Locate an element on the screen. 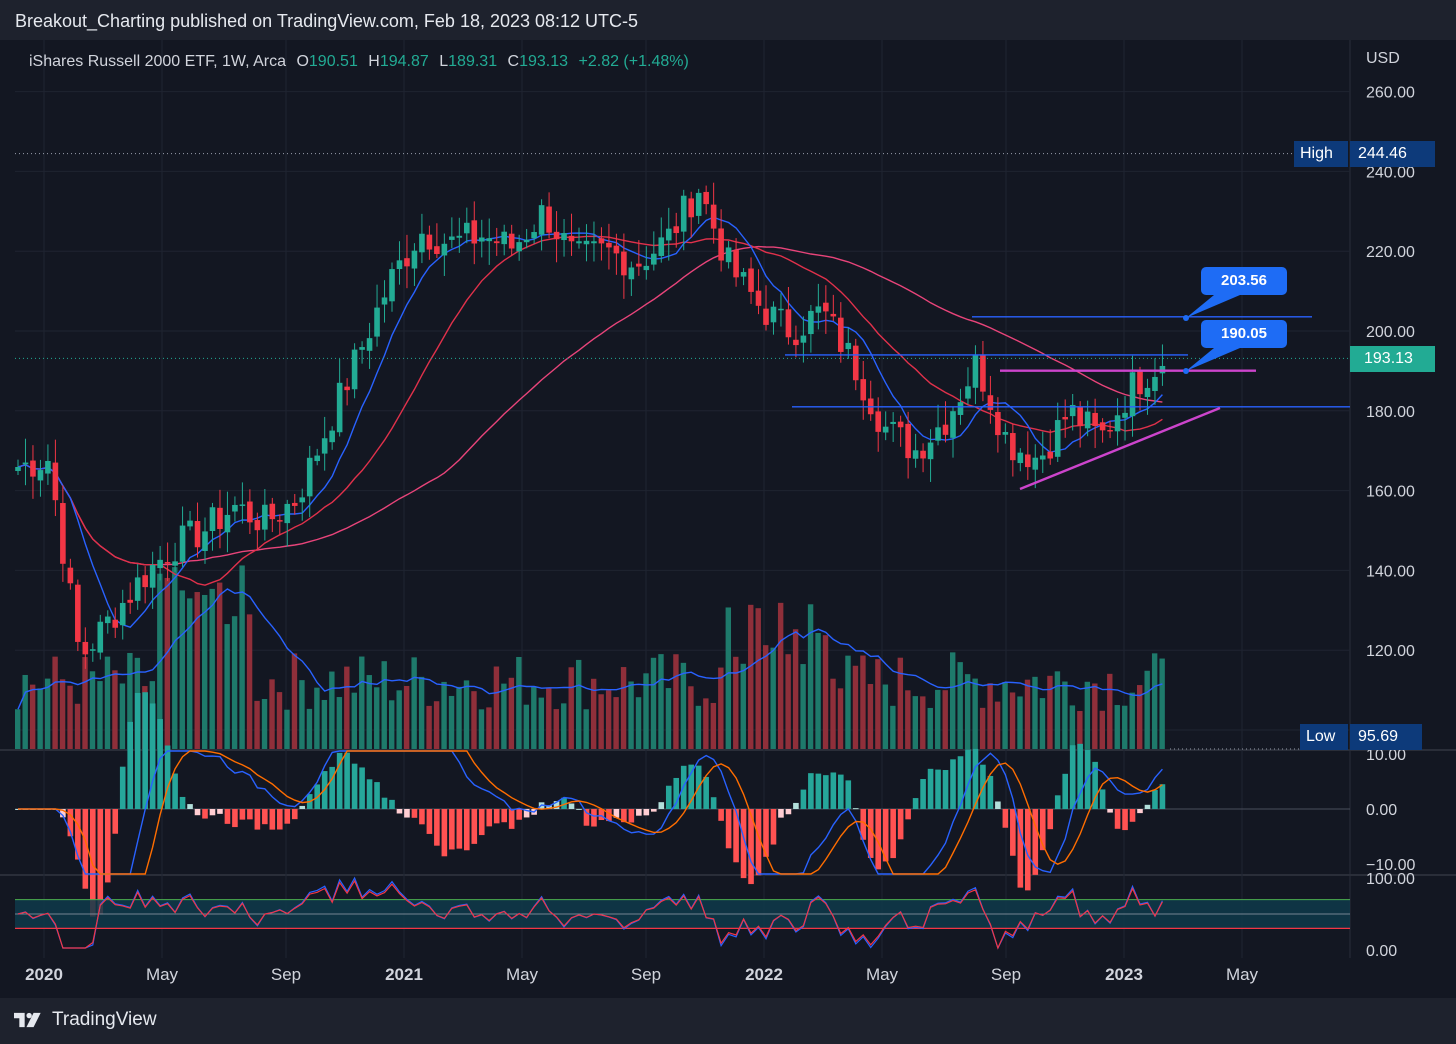 This screenshot has width=1456, height=1044. symbol-name: iShares Russell 2000 ETF, 1W, Arca is located at coordinates (157, 61).